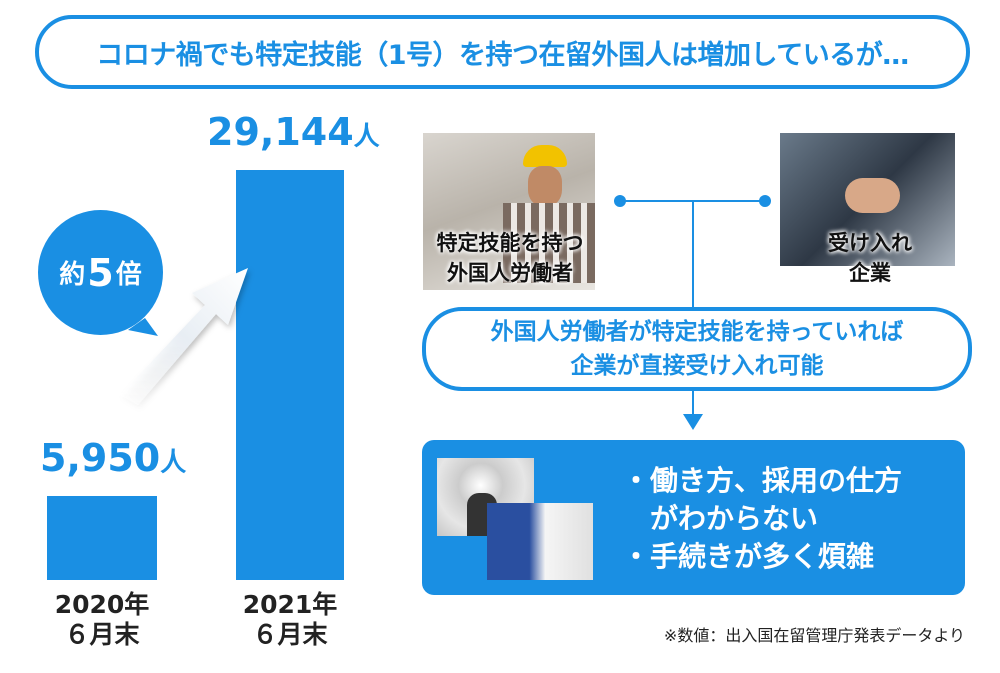 The image size is (1000, 673). I want to click on category-label-2021: 2021年 ６月末, so click(290, 620).